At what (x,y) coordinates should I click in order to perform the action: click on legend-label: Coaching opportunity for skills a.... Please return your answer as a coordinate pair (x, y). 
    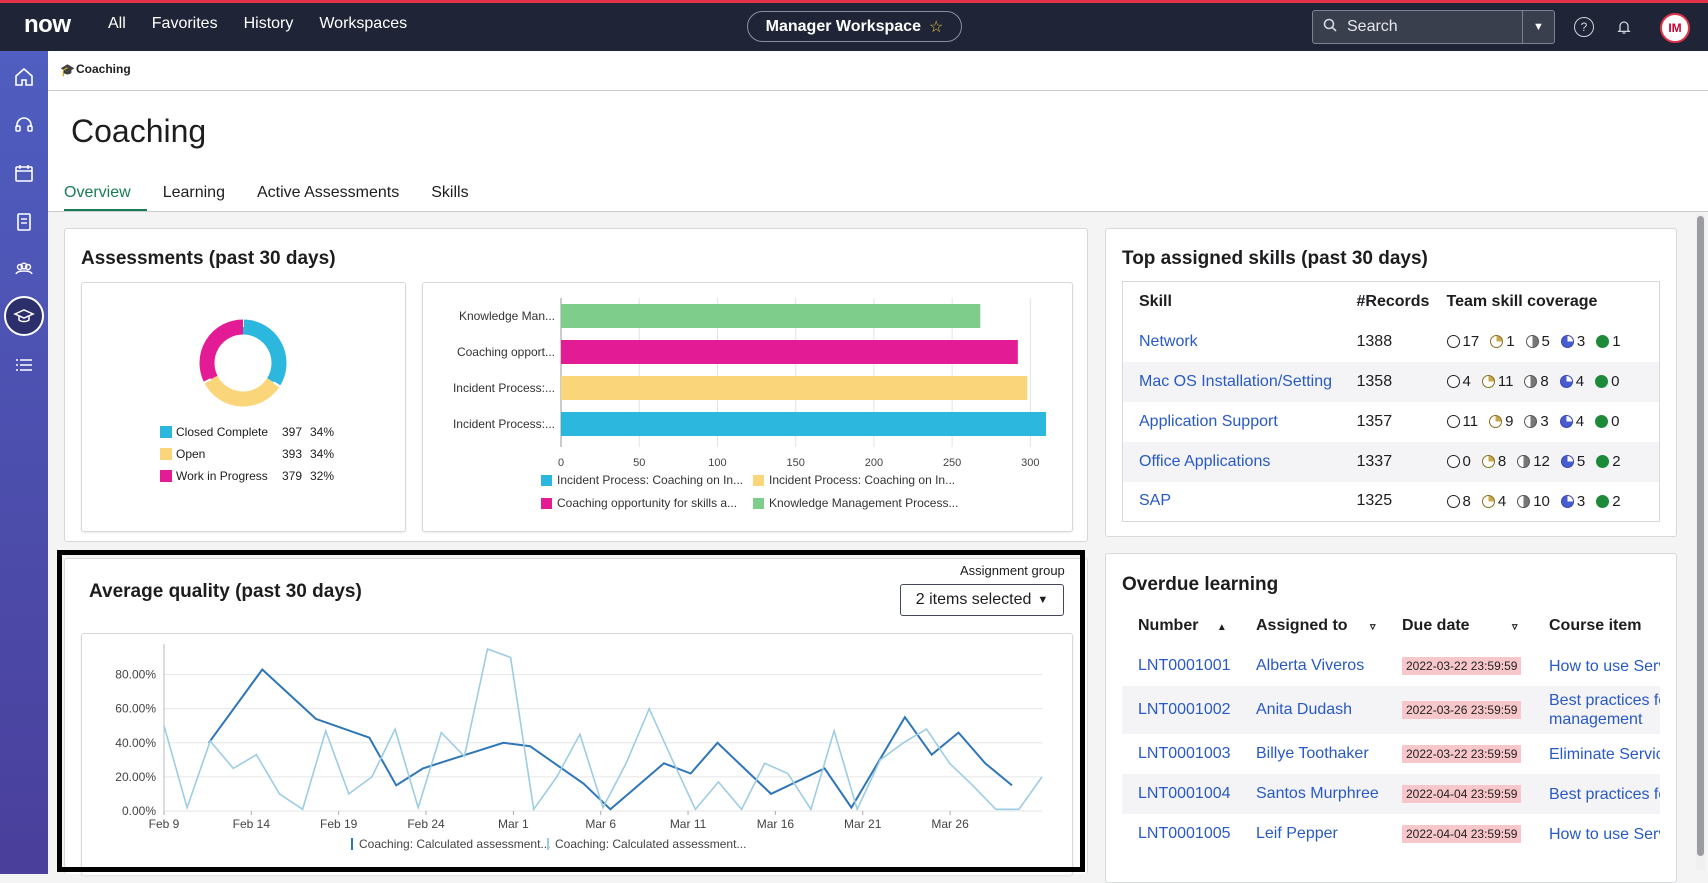
    Looking at the image, I should click on (647, 503).